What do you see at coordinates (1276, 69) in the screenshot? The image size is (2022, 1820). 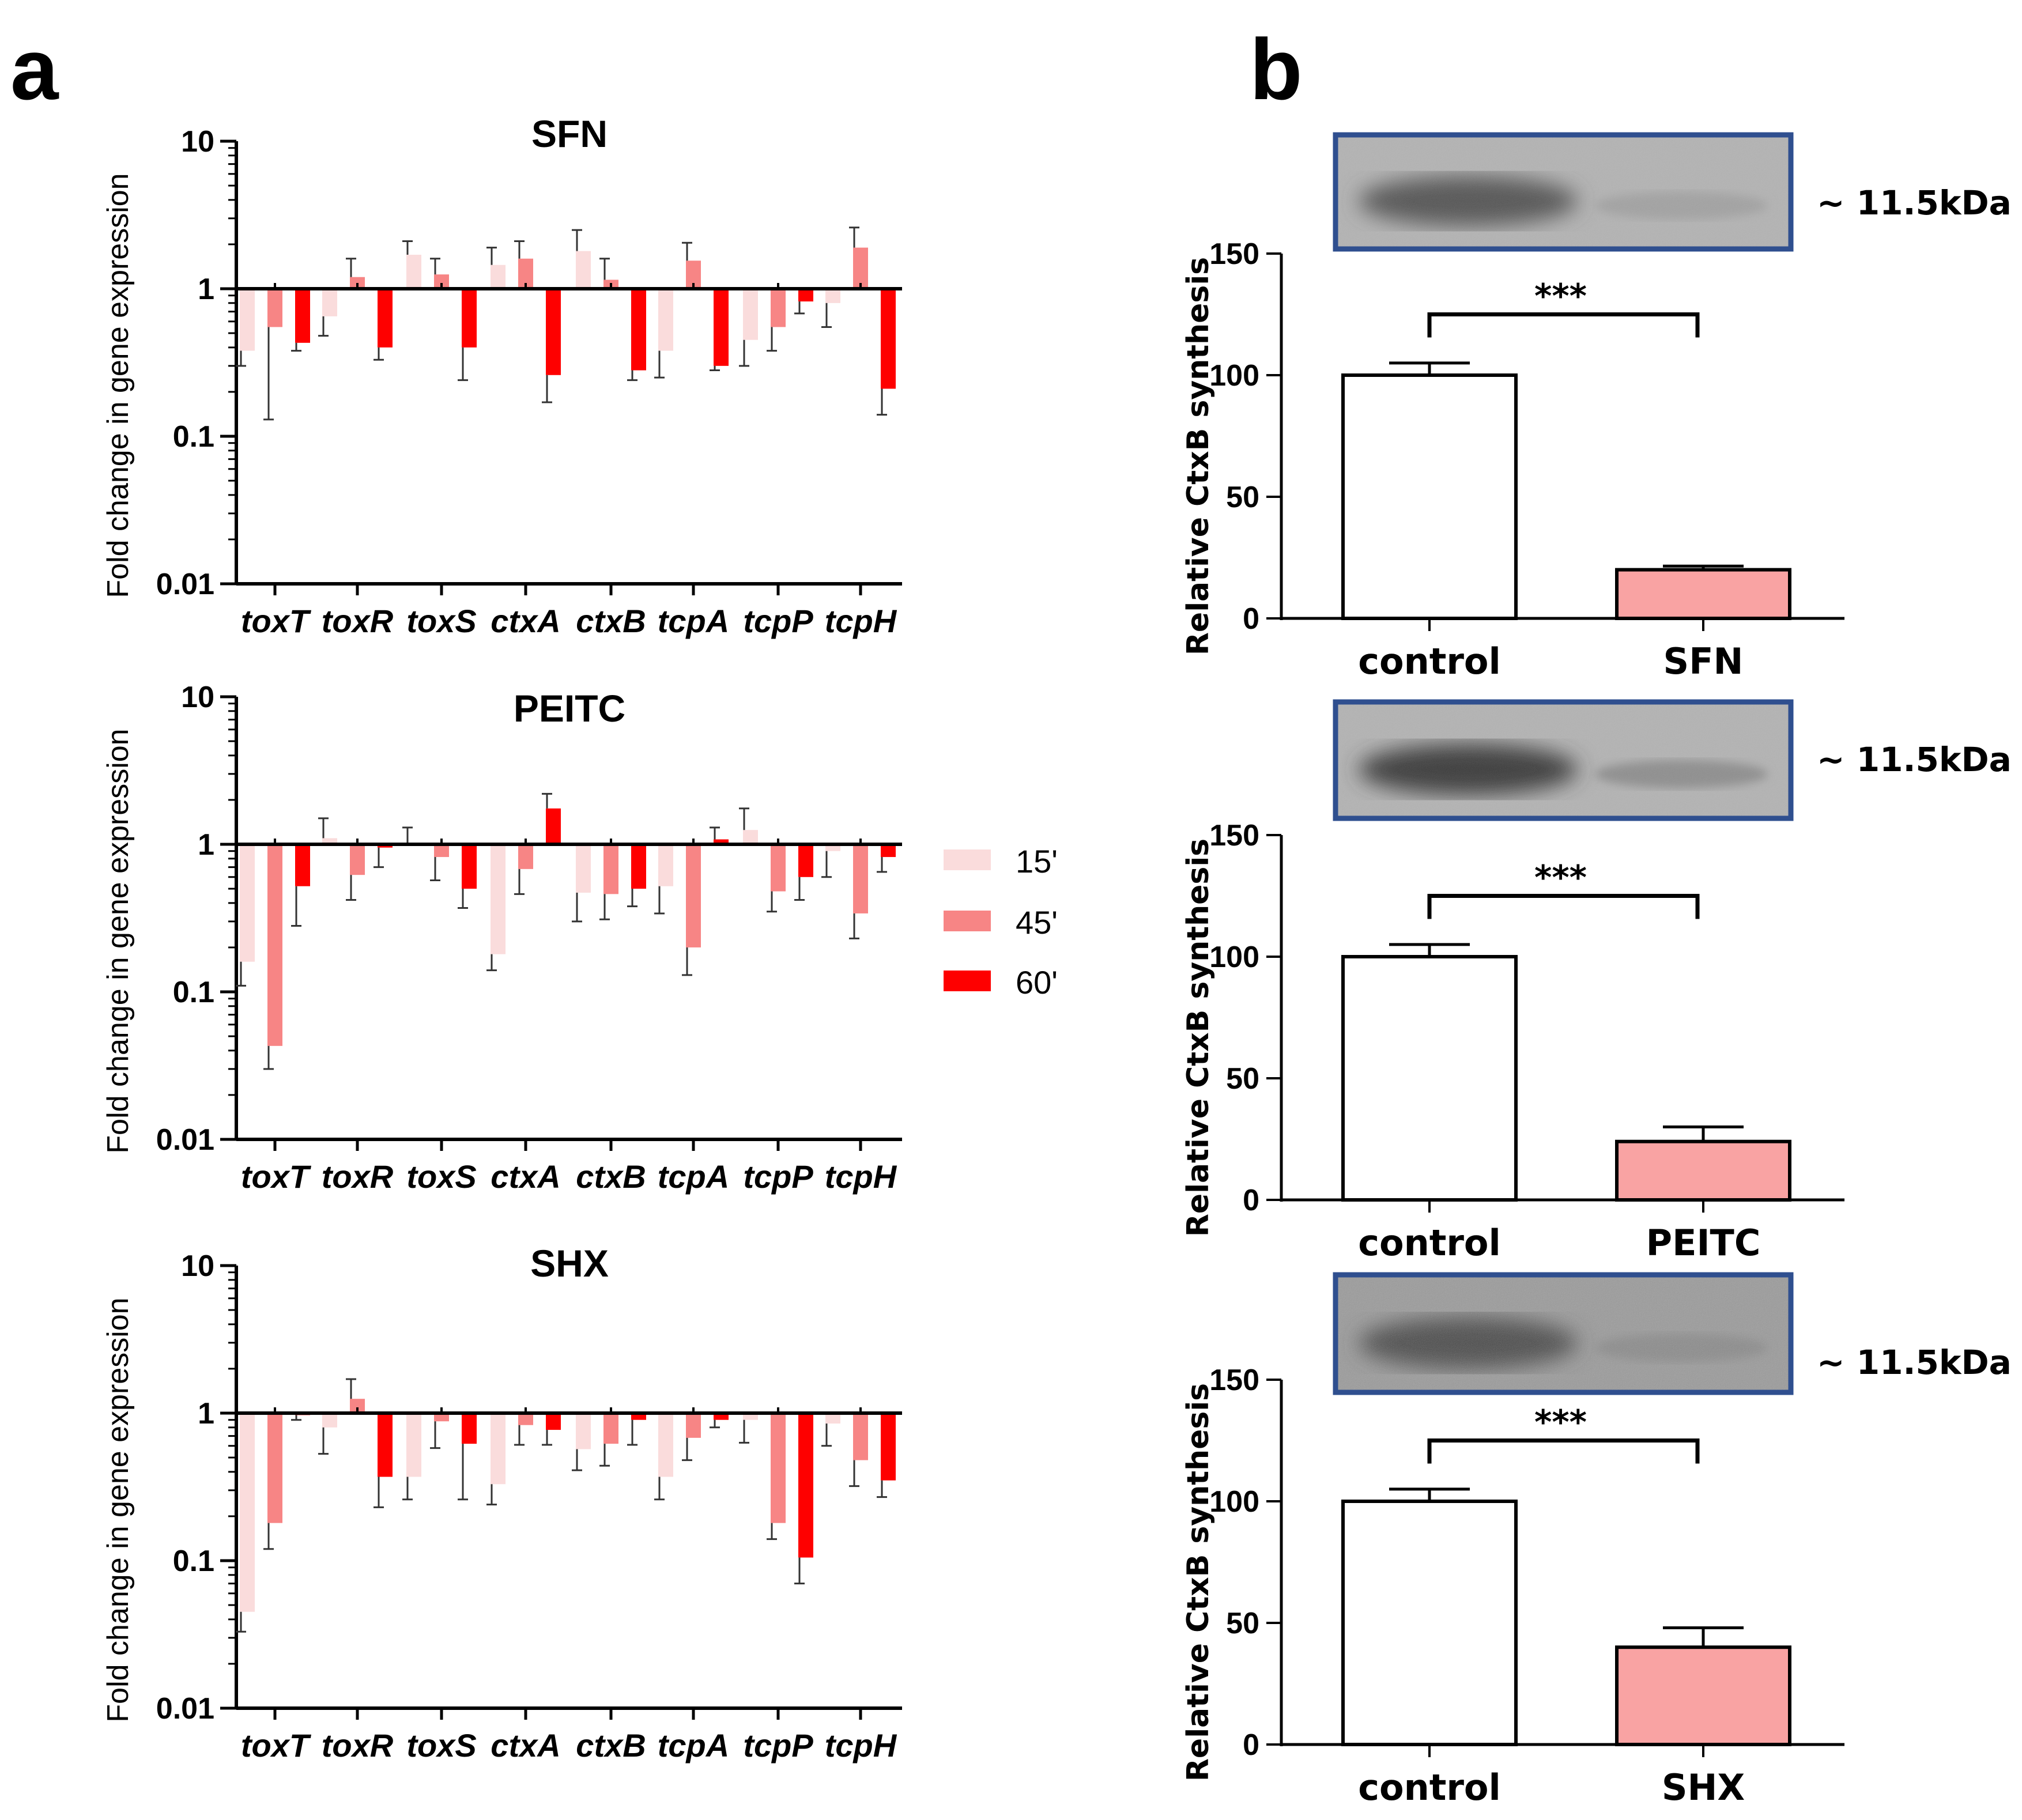 I see `panel-label-b: b` at bounding box center [1276, 69].